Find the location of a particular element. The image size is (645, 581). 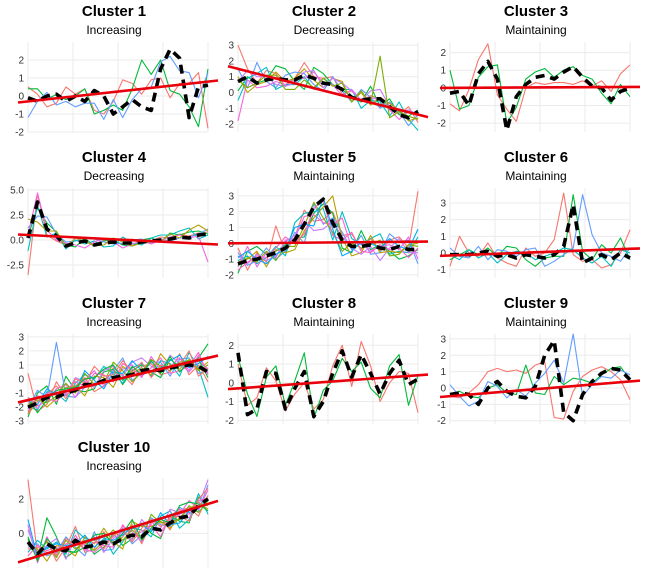

y-tick-label: -2.5 is located at coordinates (16, 266).